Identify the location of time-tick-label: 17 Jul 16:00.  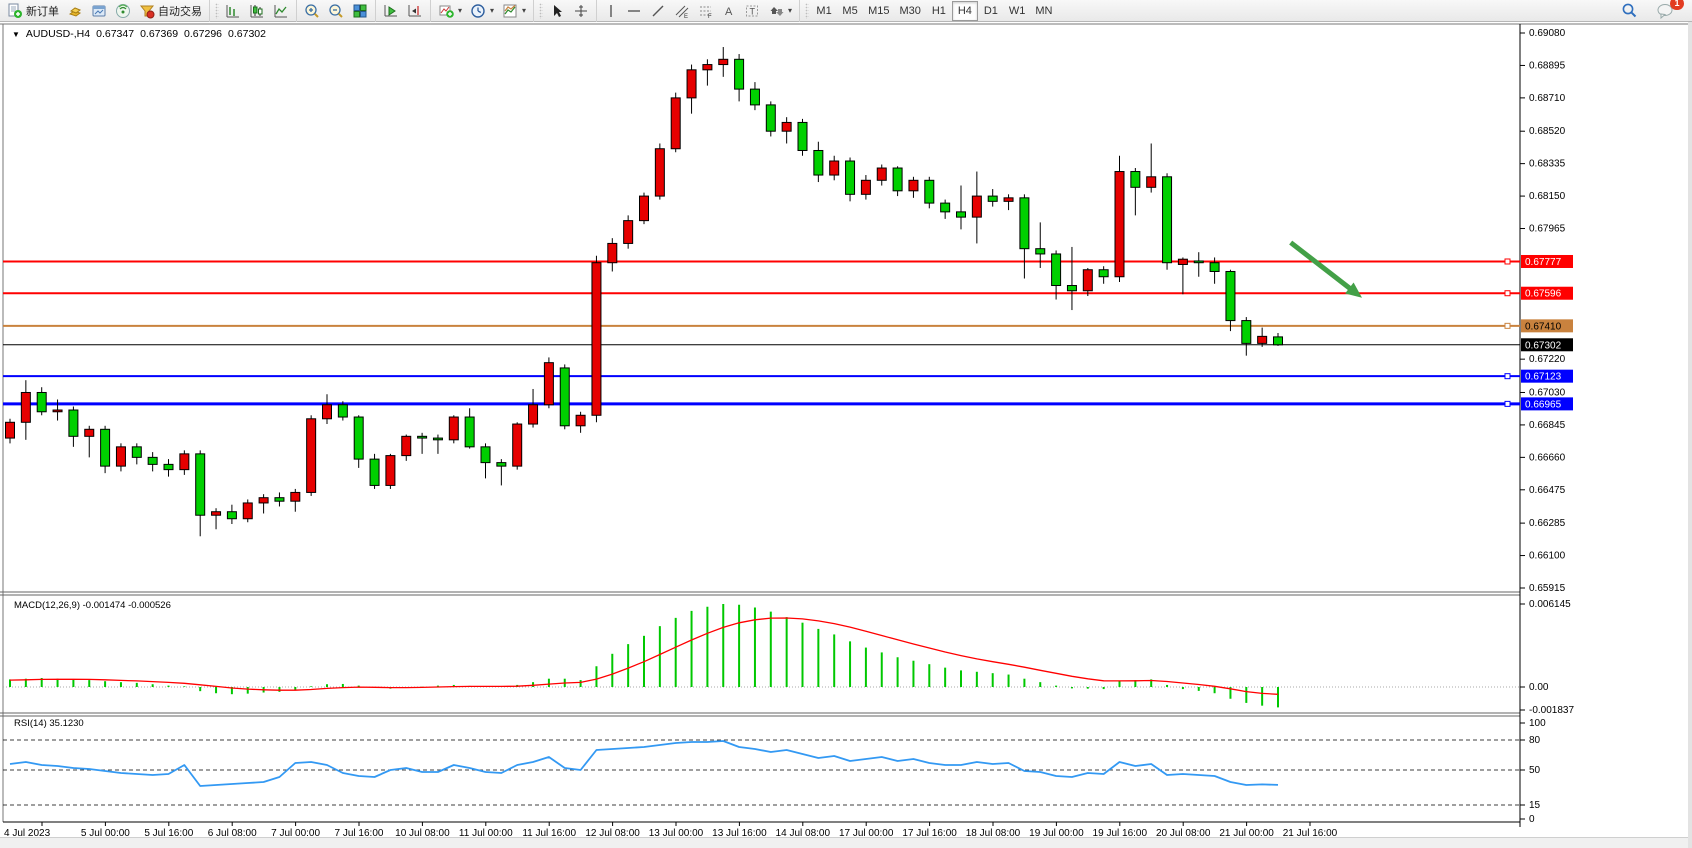
(929, 833).